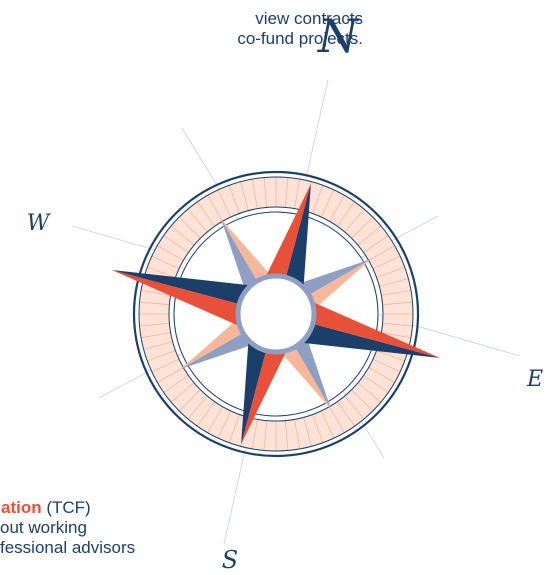 This screenshot has width=551, height=575. I want to click on compass-east-letter: E, so click(534, 379).